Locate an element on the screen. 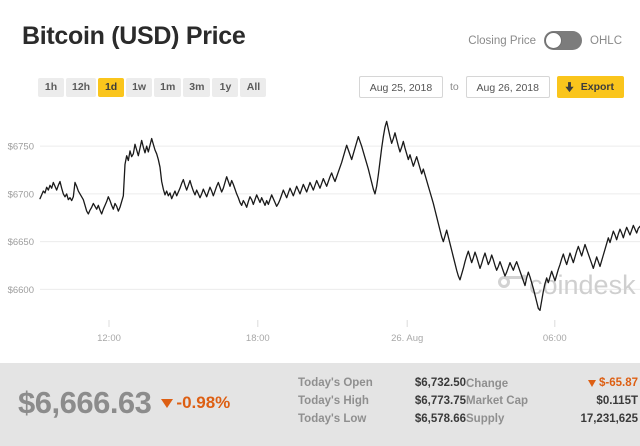  date-range-separator: to is located at coordinates (454, 87).